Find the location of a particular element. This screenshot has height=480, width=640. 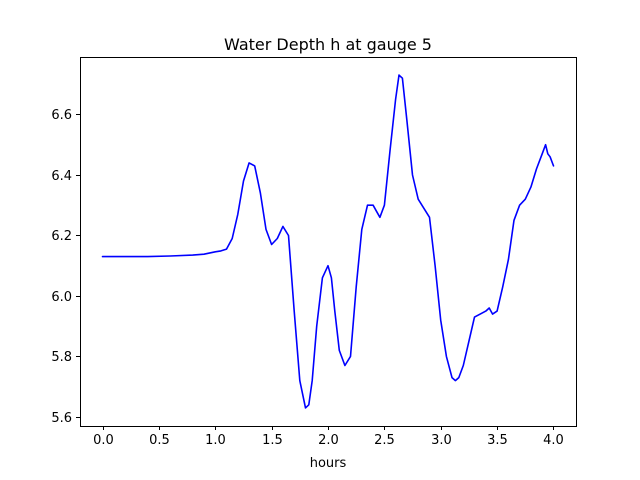

chart-title: Water Depth h at gauge 5 is located at coordinates (328, 44).